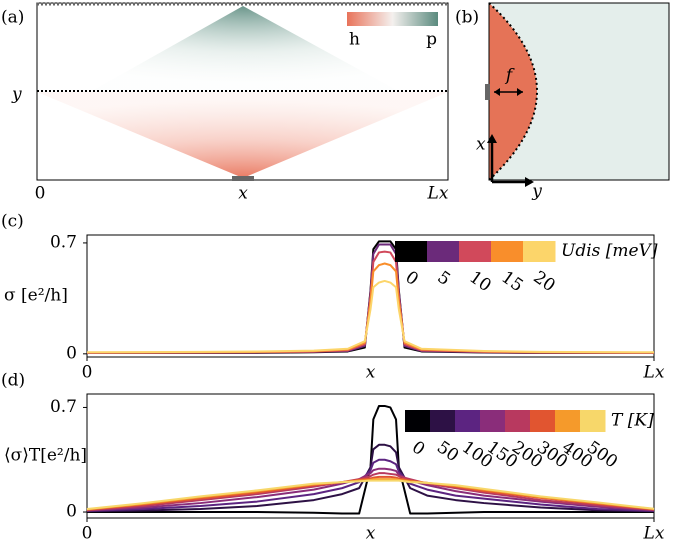 The width and height of the screenshot is (675, 542). I want to click on focus-curve, so click(513, 91).